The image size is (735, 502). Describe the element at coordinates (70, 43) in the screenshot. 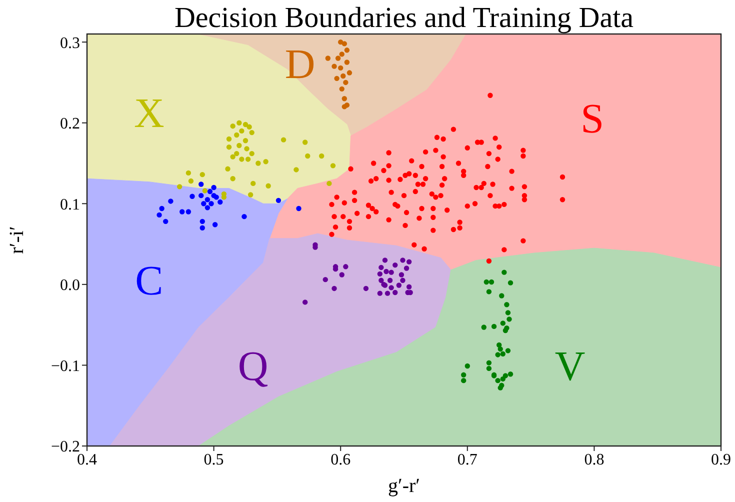

I see `y-tick-label: 0.3` at that location.